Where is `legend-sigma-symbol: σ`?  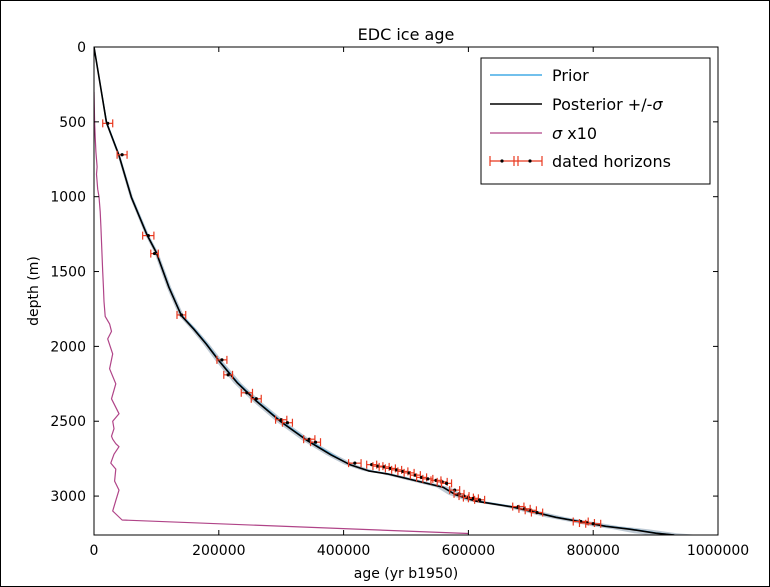
legend-sigma-symbol: σ is located at coordinates (557, 133).